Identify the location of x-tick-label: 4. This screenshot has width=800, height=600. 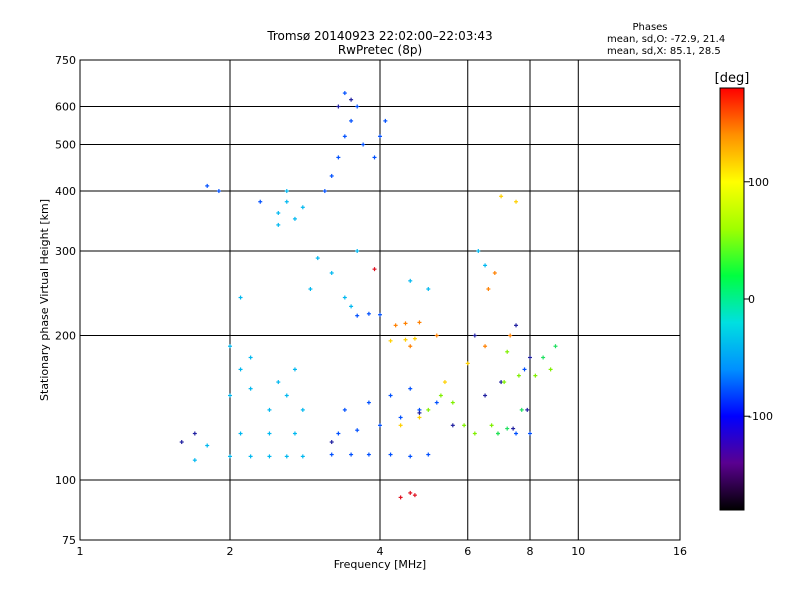
(380, 551).